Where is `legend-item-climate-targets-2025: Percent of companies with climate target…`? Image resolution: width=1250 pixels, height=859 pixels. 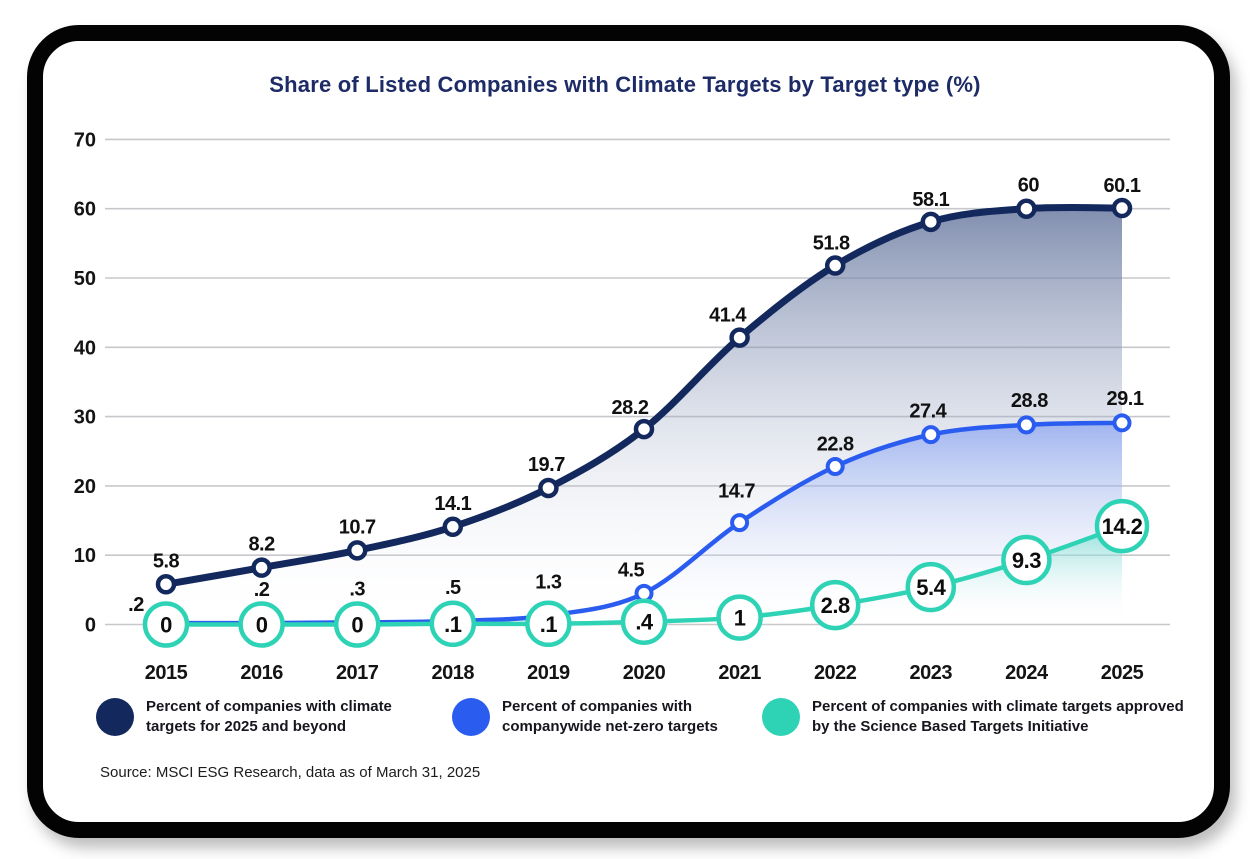 legend-item-climate-targets-2025: Percent of companies with climate target… is located at coordinates (255, 717).